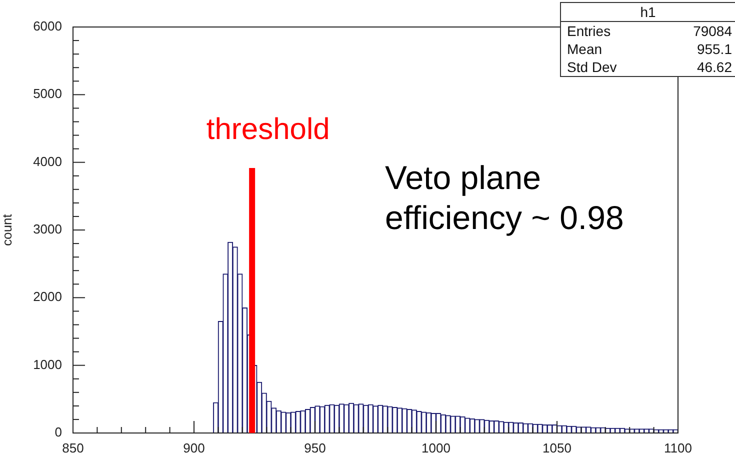 The width and height of the screenshot is (735, 454). Describe the element at coordinates (47, 161) in the screenshot. I see `y-tick-label: 4000` at that location.